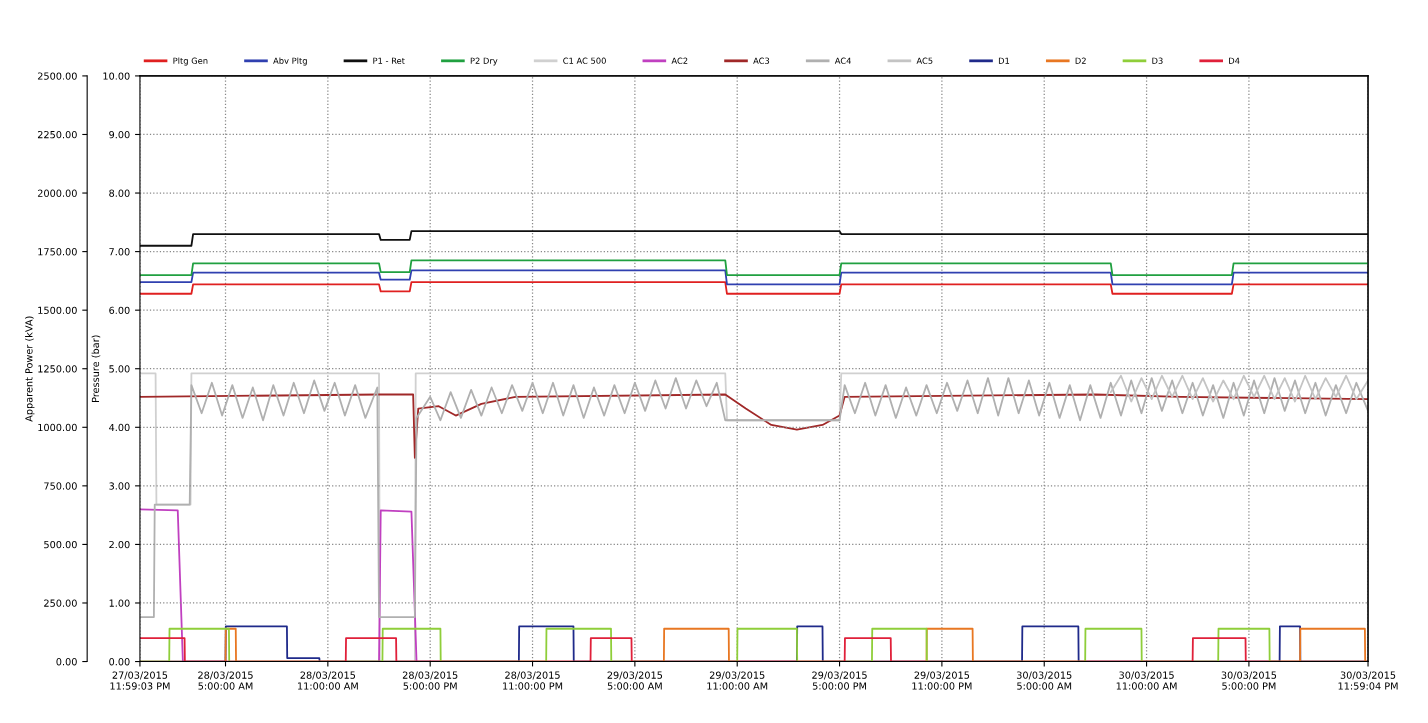 The image size is (1428, 723). Describe the element at coordinates (57, 193) in the screenshot. I see `y-tick-label: 2000.00` at that location.